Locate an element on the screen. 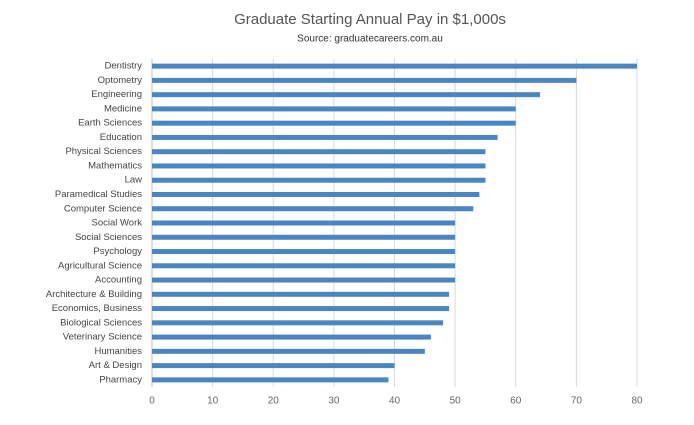 The width and height of the screenshot is (694, 425). y-tick-label: Economics, Business is located at coordinates (97, 308).